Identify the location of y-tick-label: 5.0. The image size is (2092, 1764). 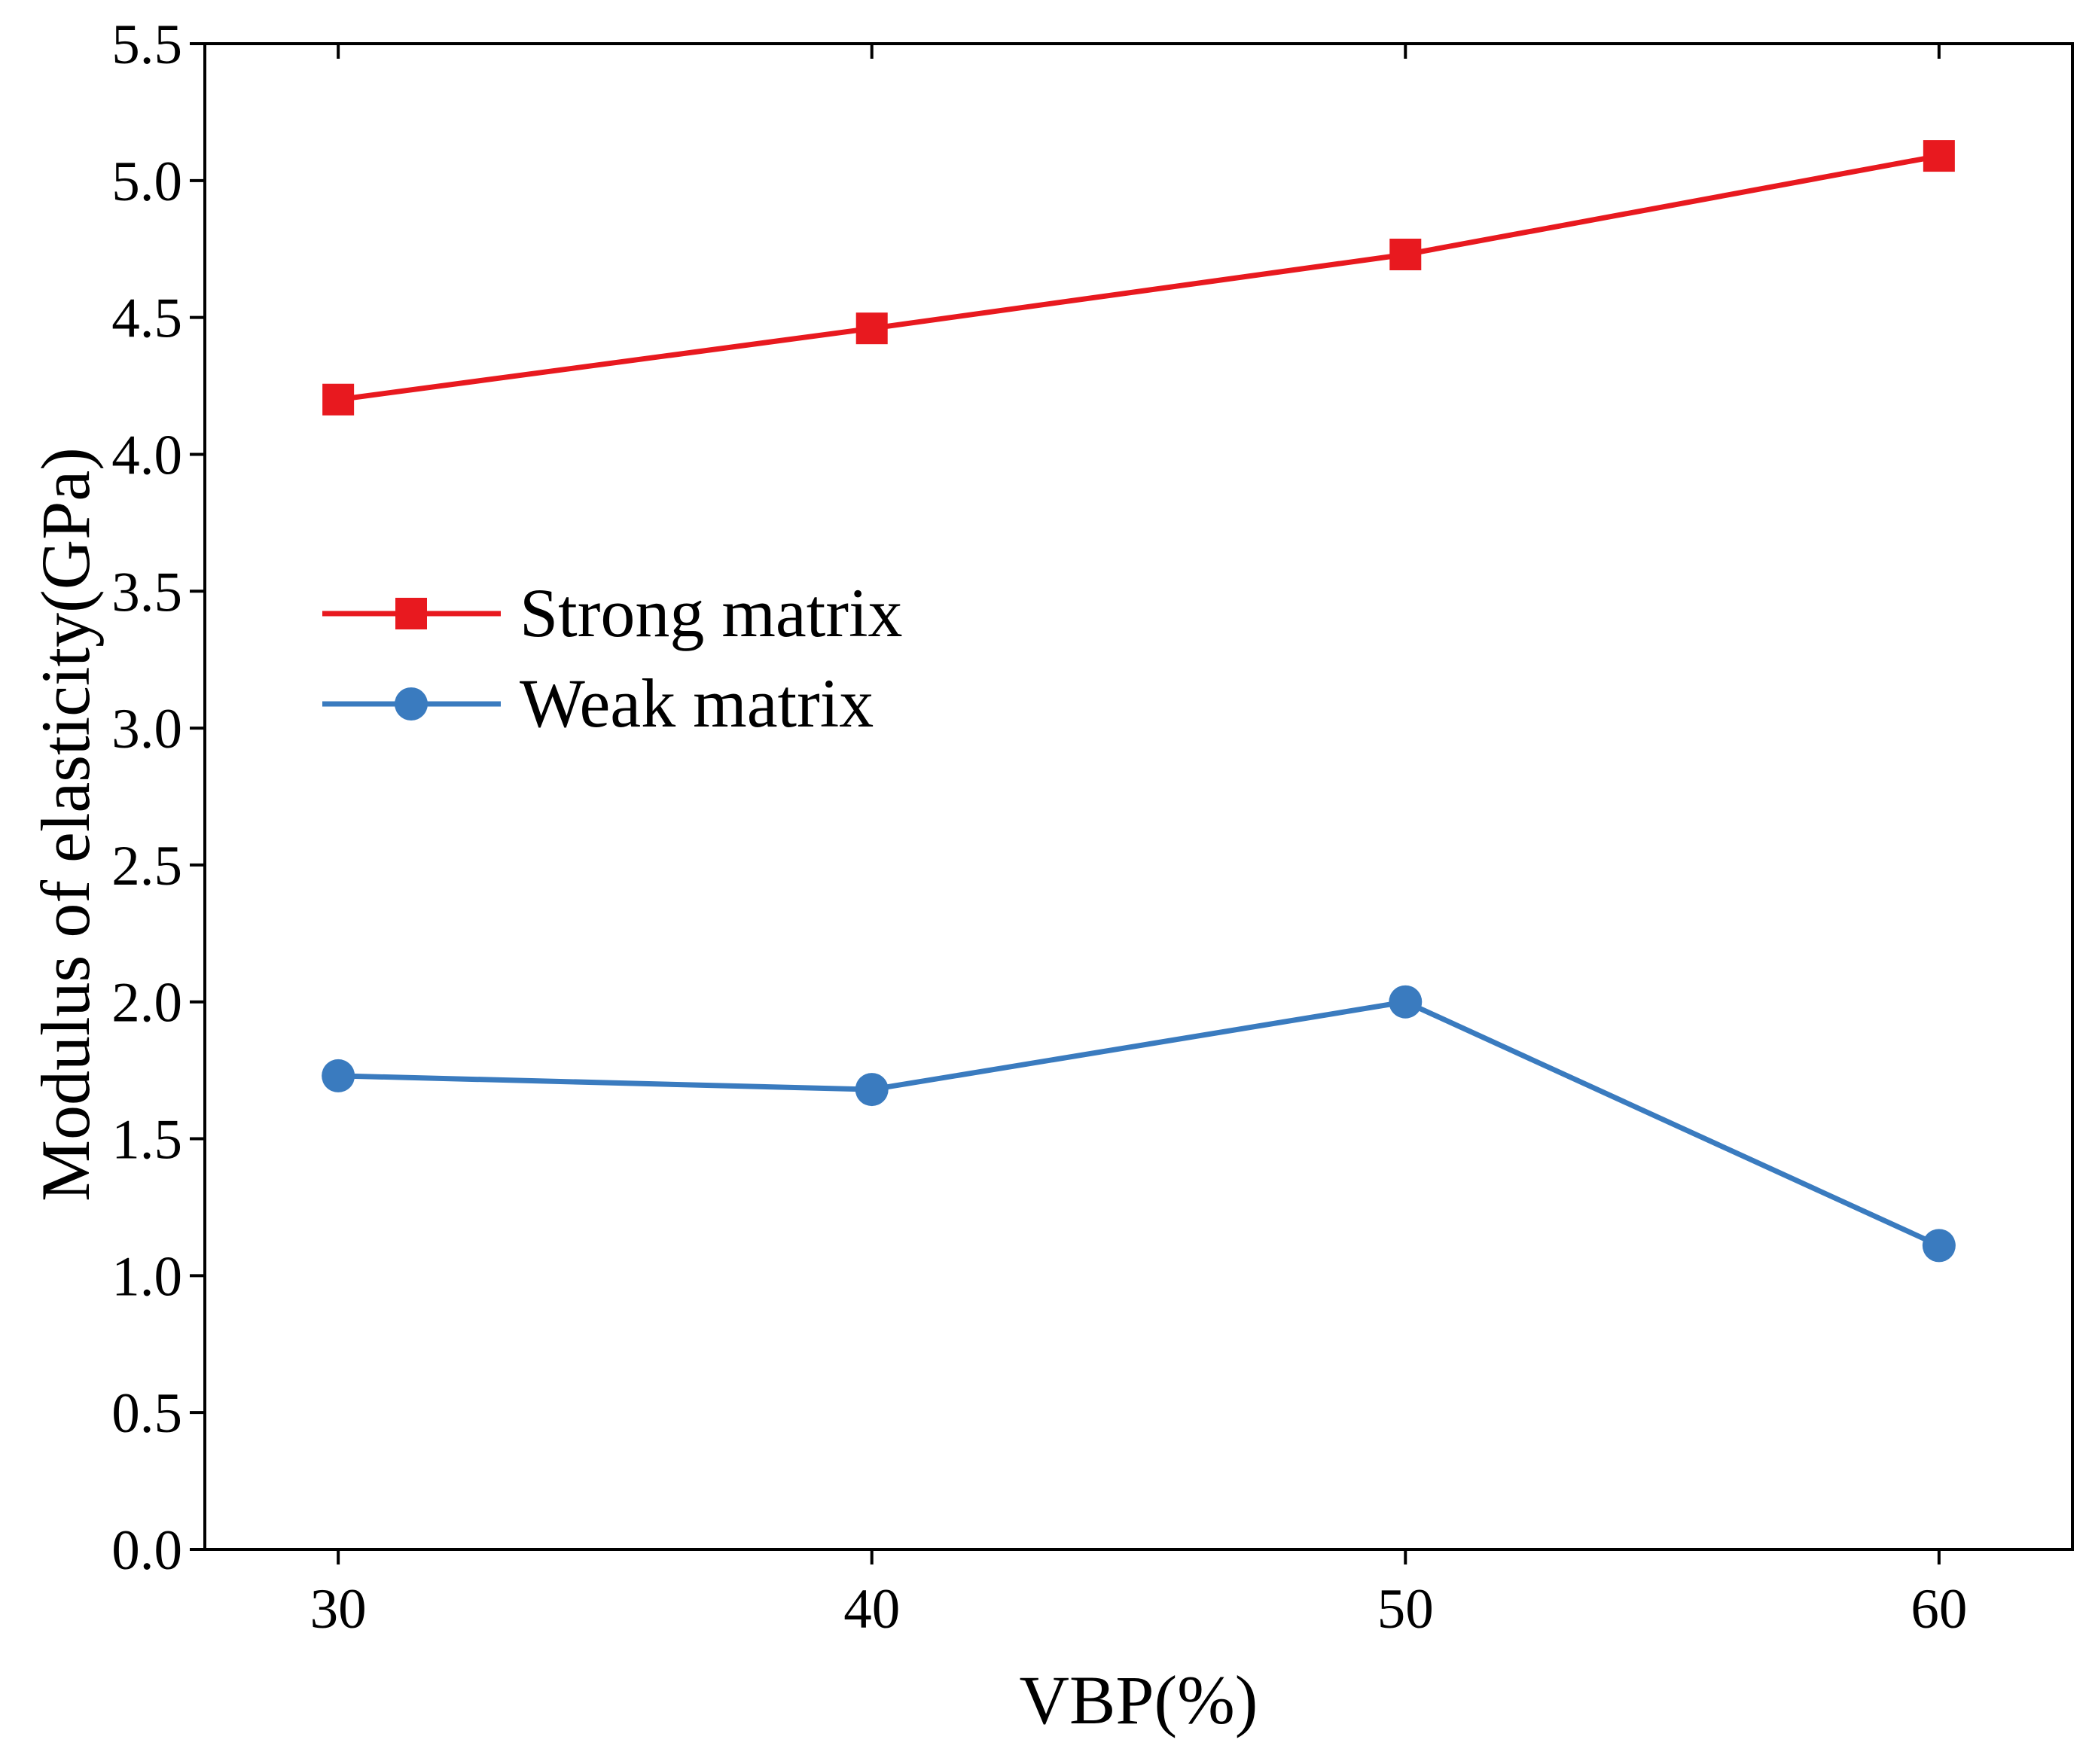
(146, 182).